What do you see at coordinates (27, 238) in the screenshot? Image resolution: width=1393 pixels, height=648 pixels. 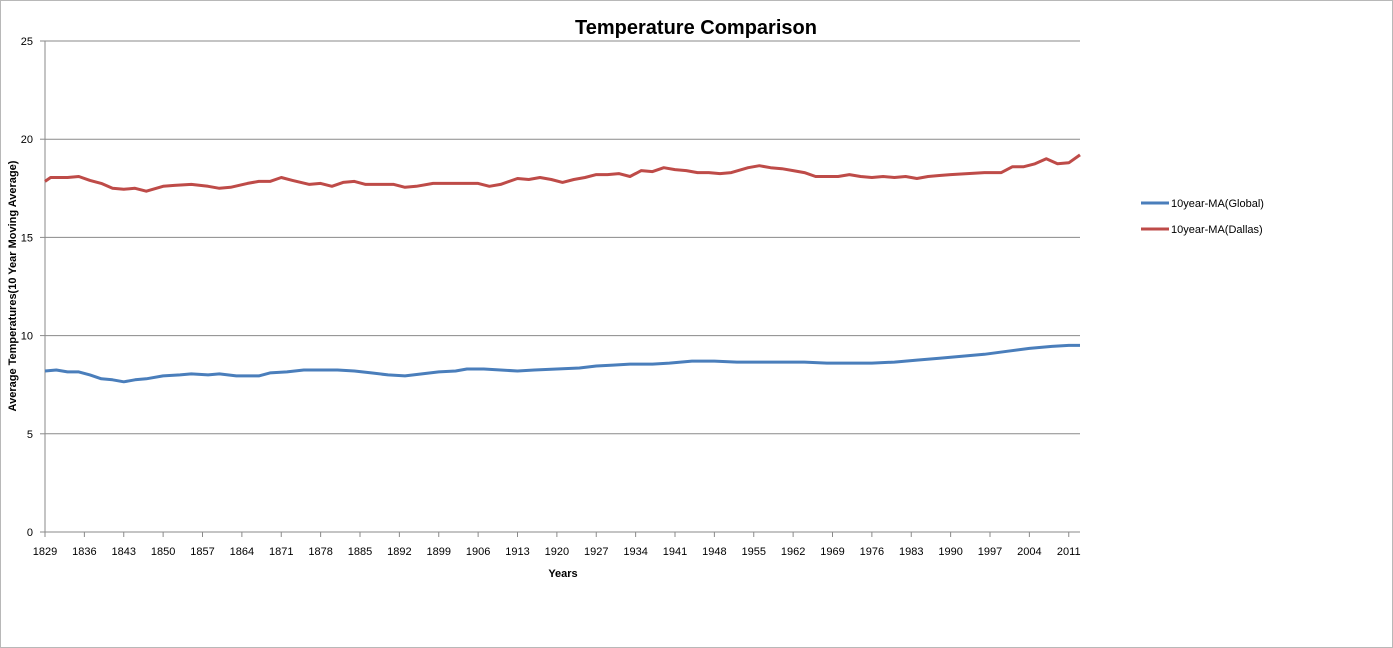 I see `y-tick-label: 15` at bounding box center [27, 238].